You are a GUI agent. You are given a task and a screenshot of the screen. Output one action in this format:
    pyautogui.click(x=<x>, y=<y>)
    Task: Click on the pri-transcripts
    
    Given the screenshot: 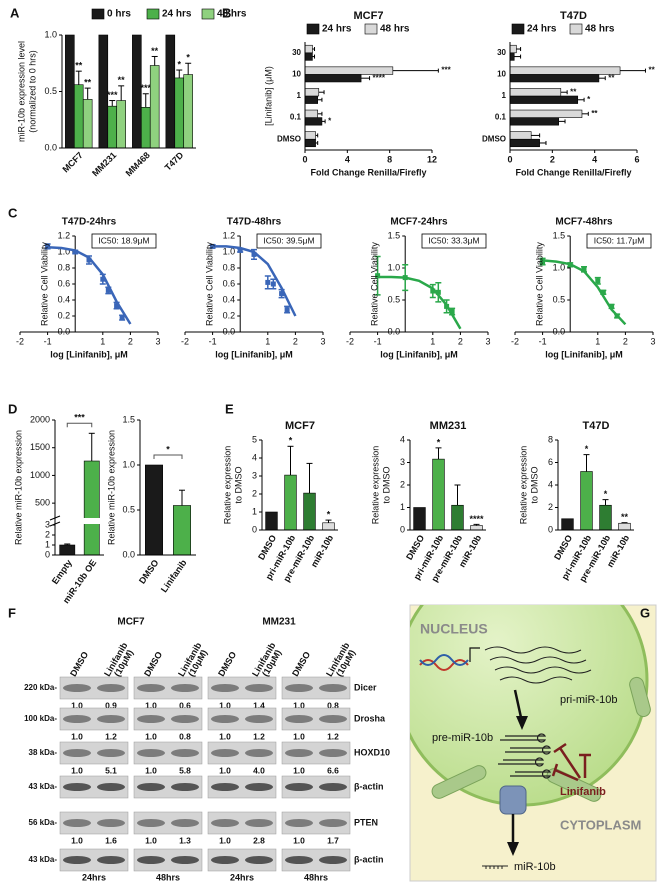 What is the action you would take?
    pyautogui.click(x=538, y=665)
    